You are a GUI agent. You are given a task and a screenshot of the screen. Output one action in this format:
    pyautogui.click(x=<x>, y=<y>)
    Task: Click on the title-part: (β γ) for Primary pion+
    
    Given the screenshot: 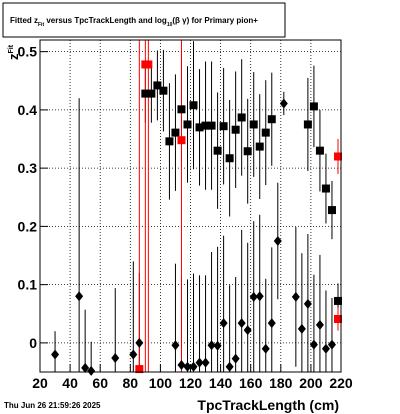 What is the action you would take?
    pyautogui.click(x=215, y=20)
    